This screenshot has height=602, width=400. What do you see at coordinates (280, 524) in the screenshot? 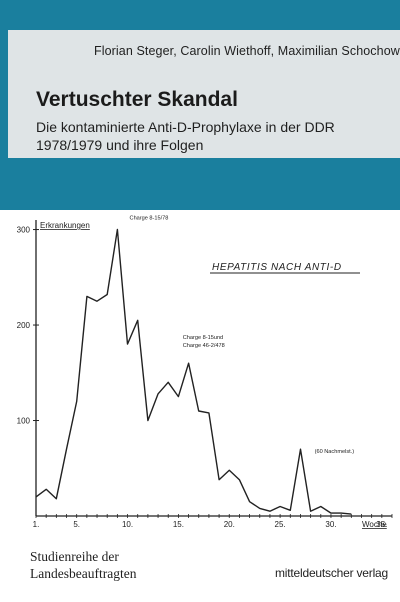
I see `x-tick-label-25: 25.` at bounding box center [280, 524].